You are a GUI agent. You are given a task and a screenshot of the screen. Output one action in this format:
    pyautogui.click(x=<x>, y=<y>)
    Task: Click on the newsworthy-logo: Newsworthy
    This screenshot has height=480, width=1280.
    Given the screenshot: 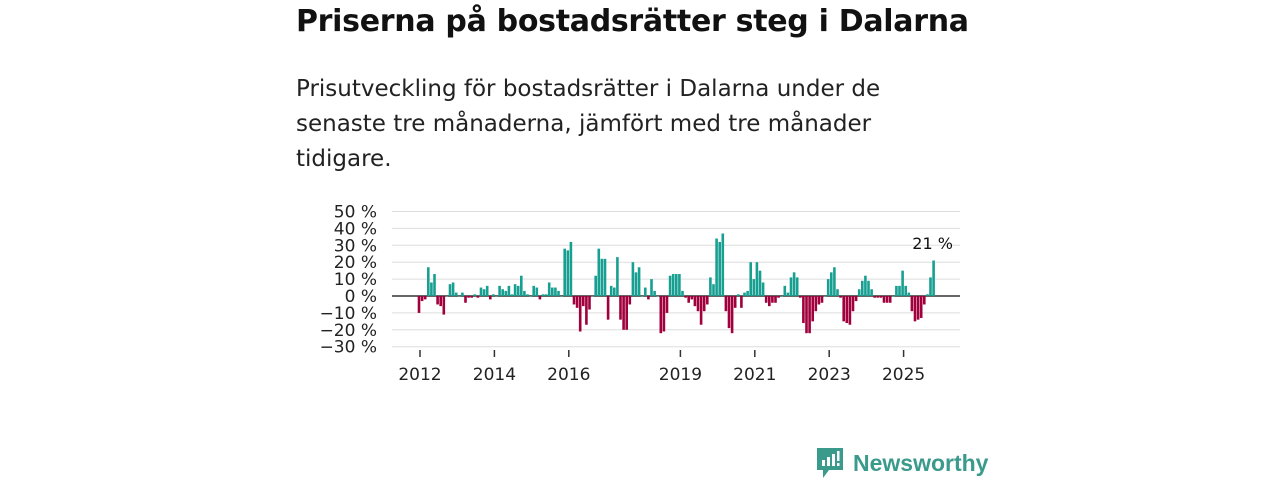 What is the action you would take?
    pyautogui.click(x=901, y=463)
    